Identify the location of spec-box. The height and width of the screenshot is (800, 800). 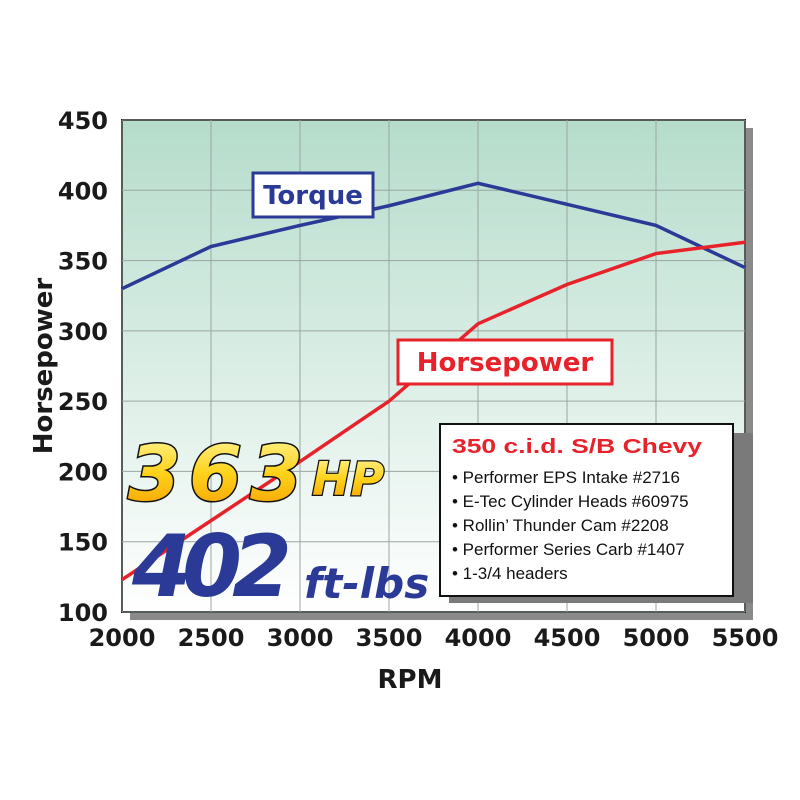
(586, 510).